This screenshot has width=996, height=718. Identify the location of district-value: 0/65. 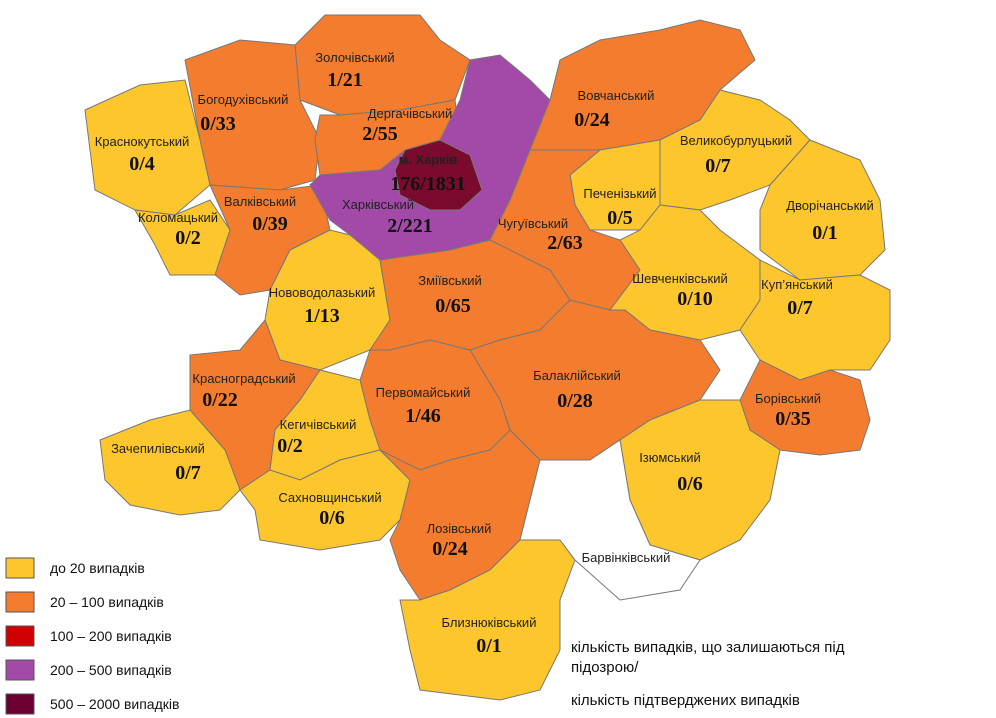
(453, 306).